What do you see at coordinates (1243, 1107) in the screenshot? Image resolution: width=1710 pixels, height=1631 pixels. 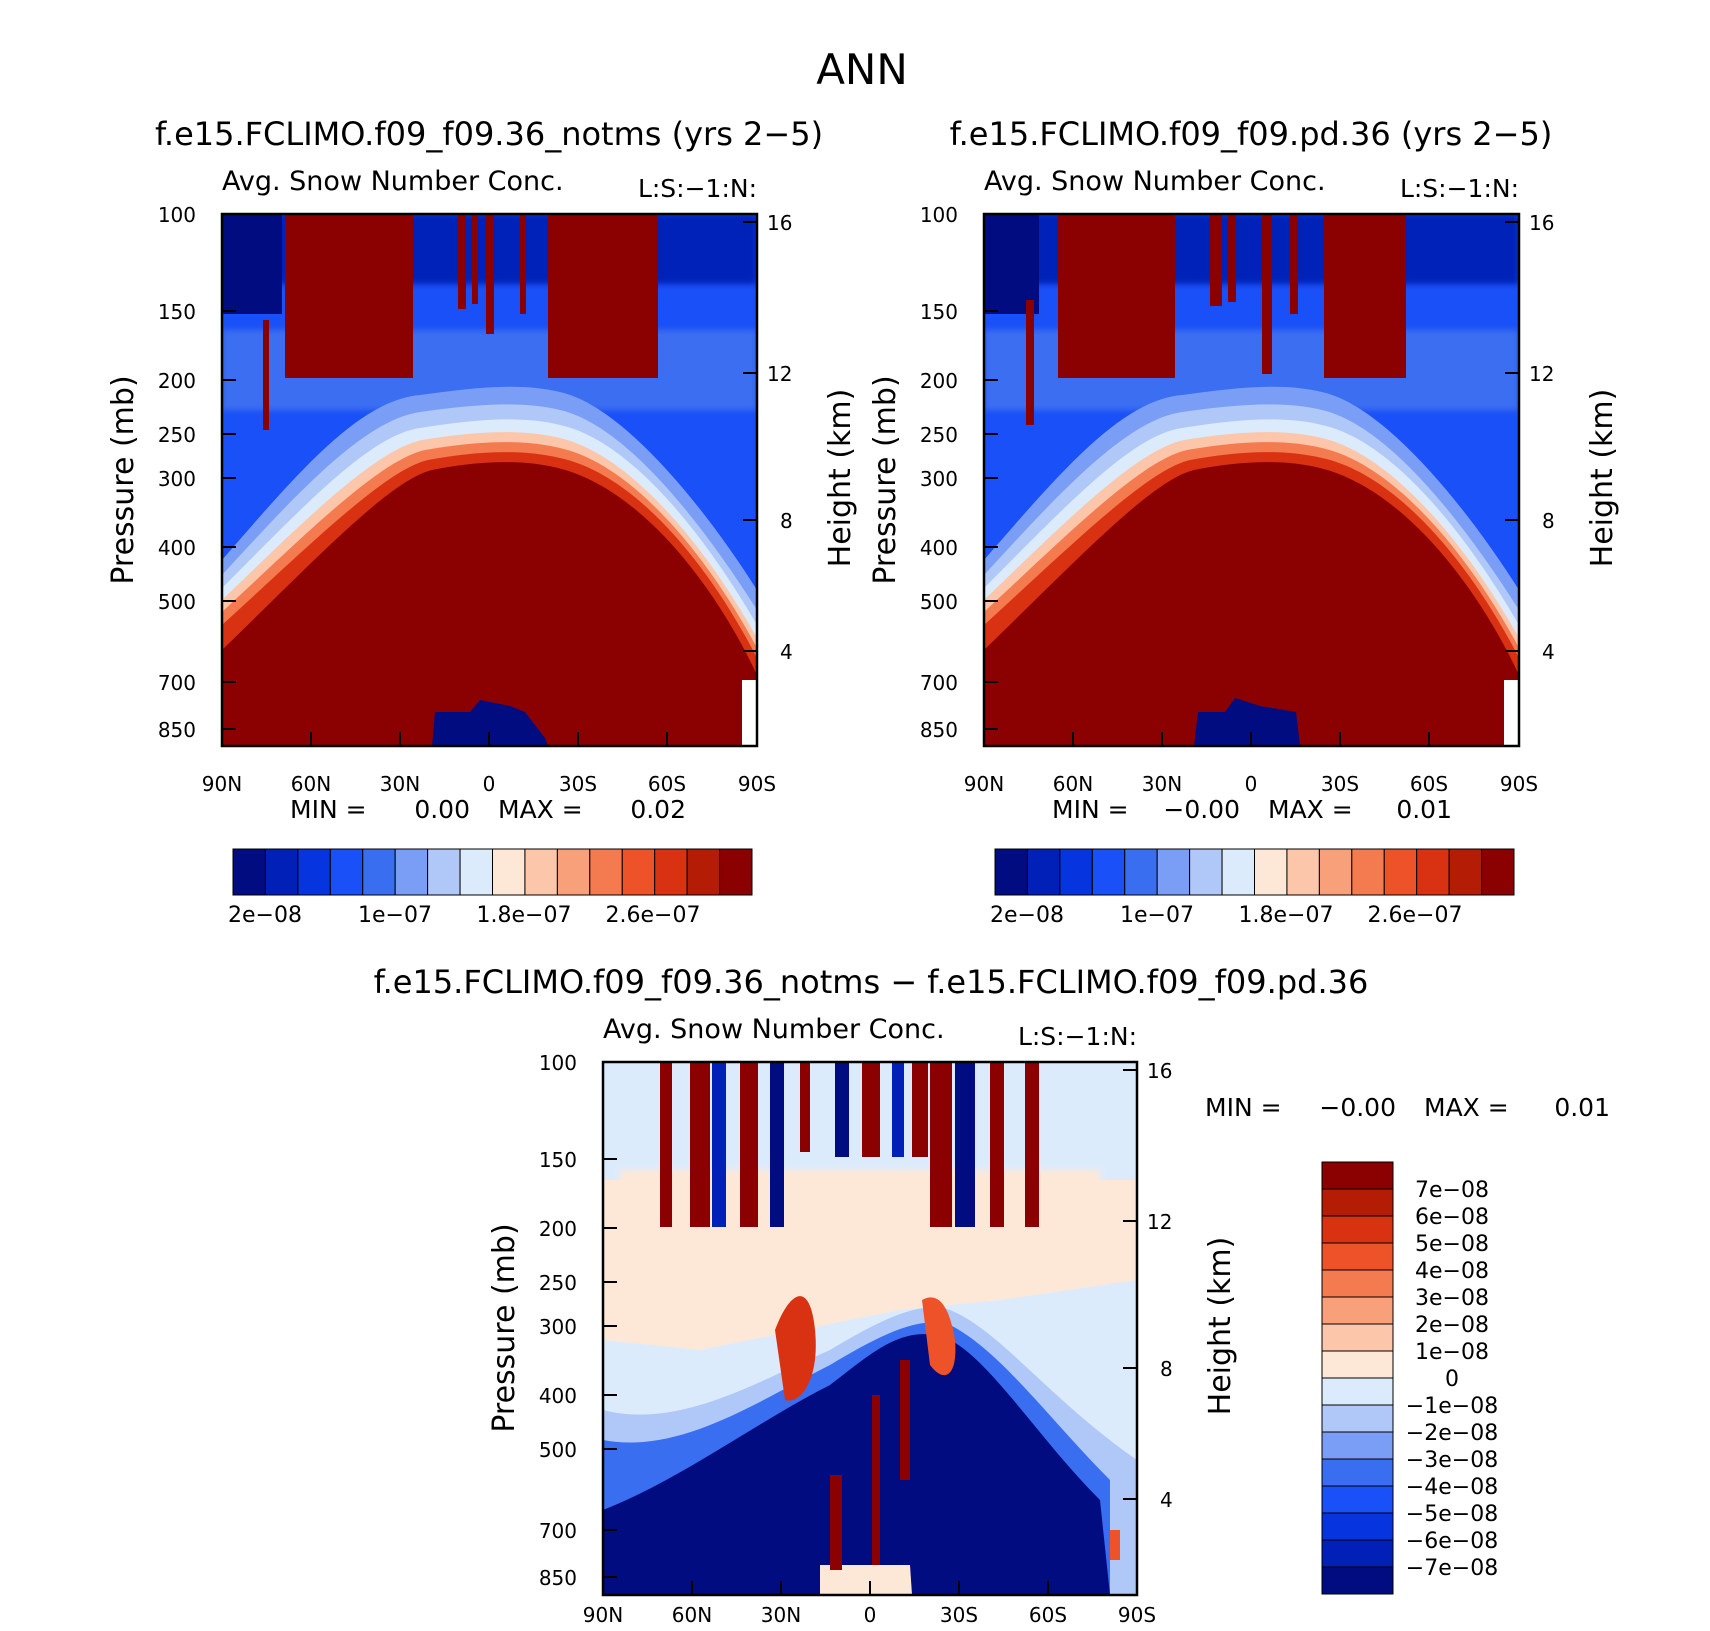 I see `panel-diff-min-label: MIN =` at bounding box center [1243, 1107].